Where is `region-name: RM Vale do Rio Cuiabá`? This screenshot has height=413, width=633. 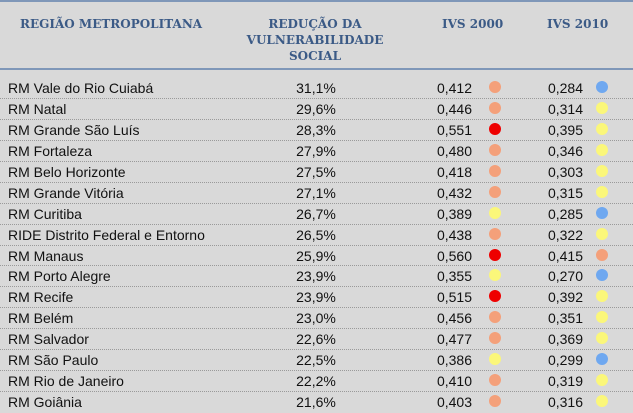
region-name: RM Vale do Rio Cuiabá is located at coordinates (81, 88).